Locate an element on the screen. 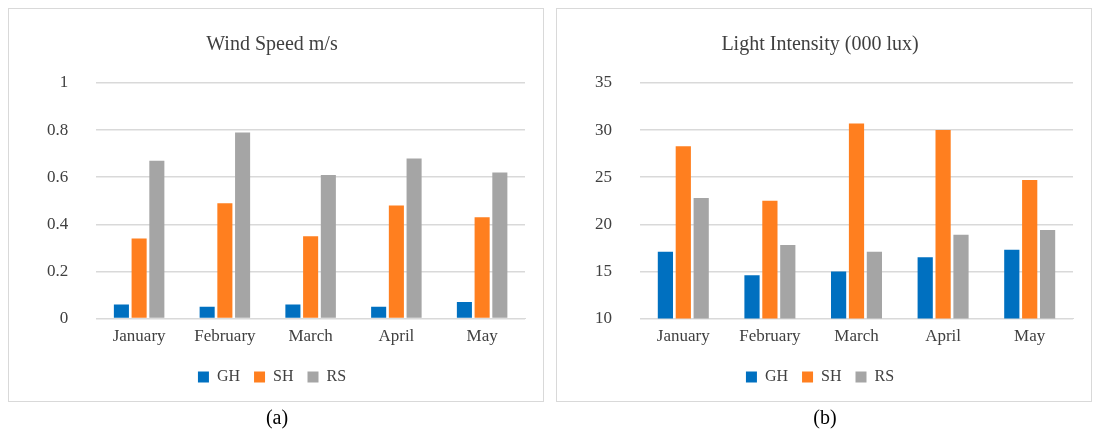  y-tick-label: 0.2 is located at coordinates (58, 270).